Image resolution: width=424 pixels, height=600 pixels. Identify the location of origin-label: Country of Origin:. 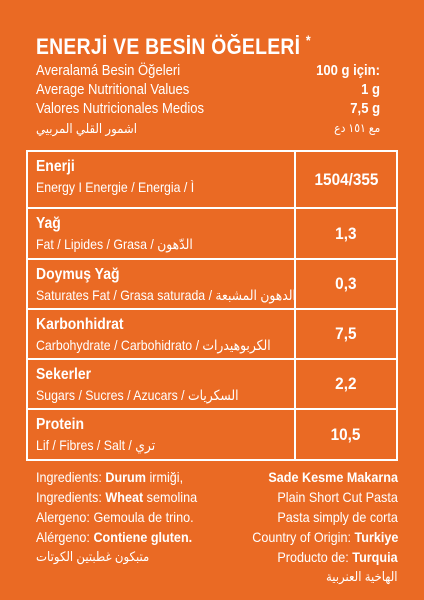
(303, 537).